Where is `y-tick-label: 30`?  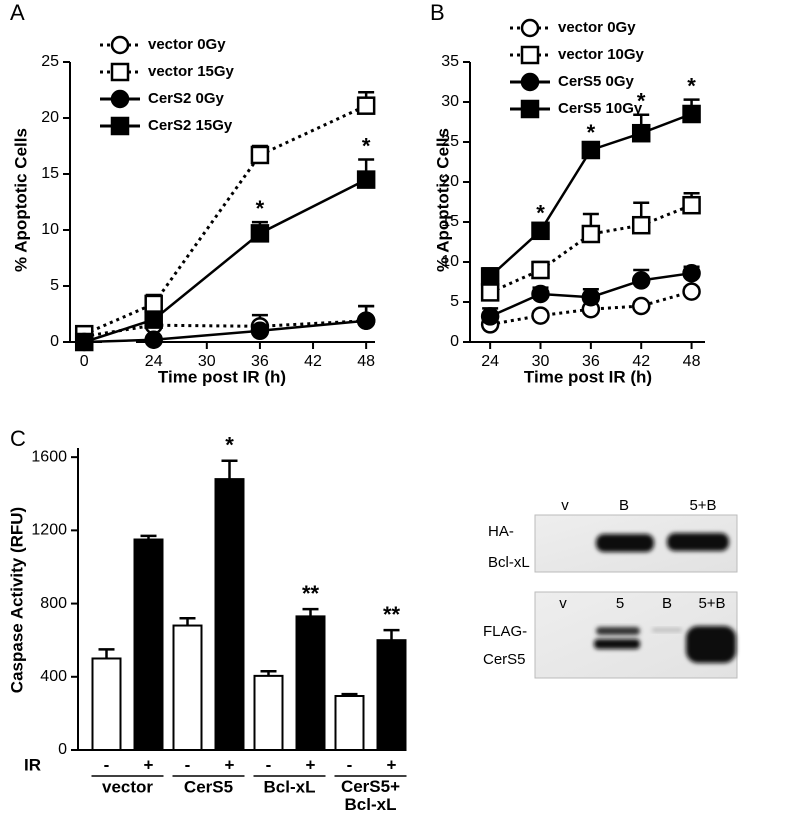 y-tick-label: 30 is located at coordinates (450, 101).